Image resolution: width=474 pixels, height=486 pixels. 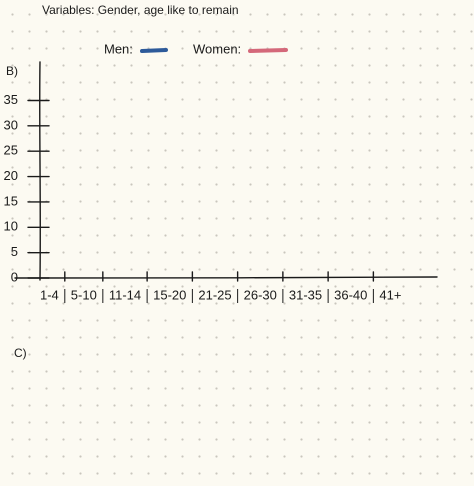 What do you see at coordinates (20, 353) in the screenshot?
I see `part-c-label: C)` at bounding box center [20, 353].